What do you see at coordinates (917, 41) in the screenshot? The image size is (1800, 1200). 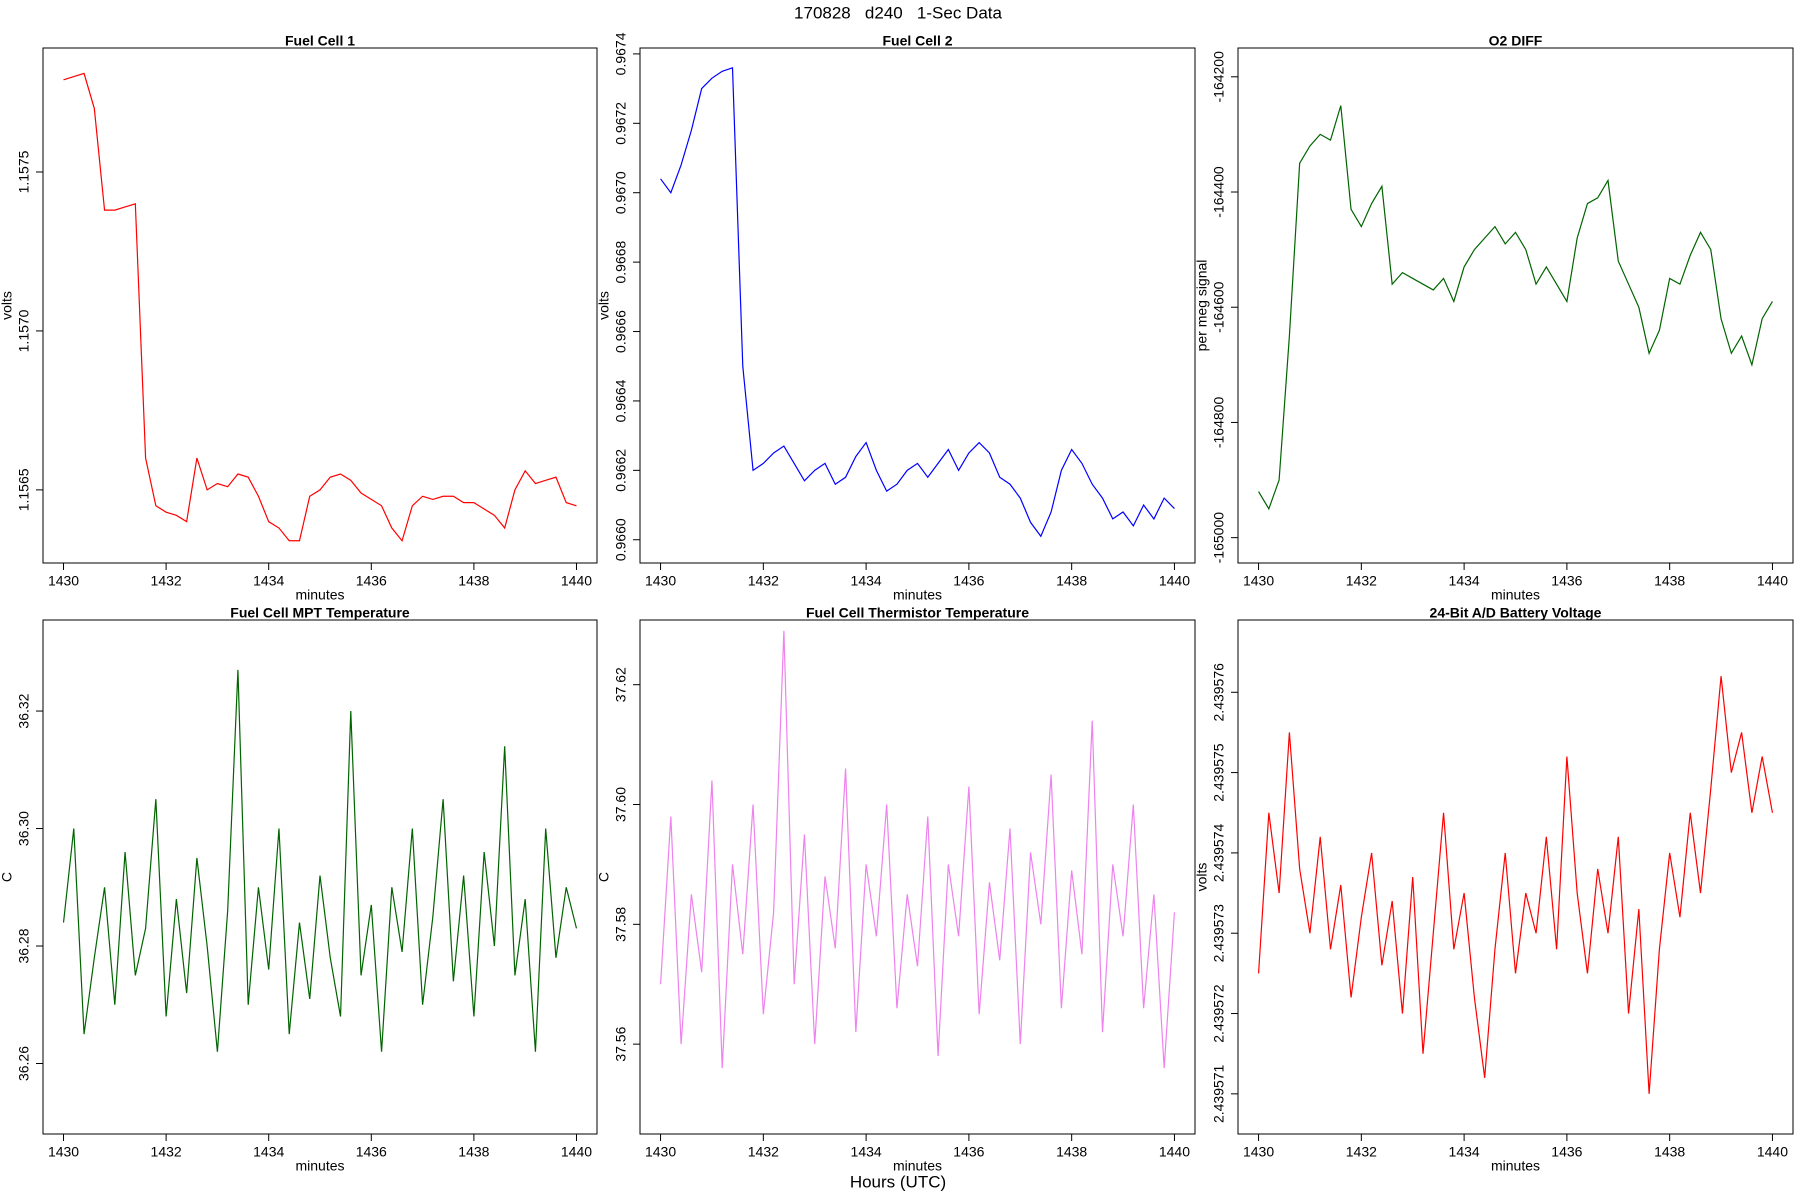 I see `panel-title: Fuel Cell 2` at bounding box center [917, 41].